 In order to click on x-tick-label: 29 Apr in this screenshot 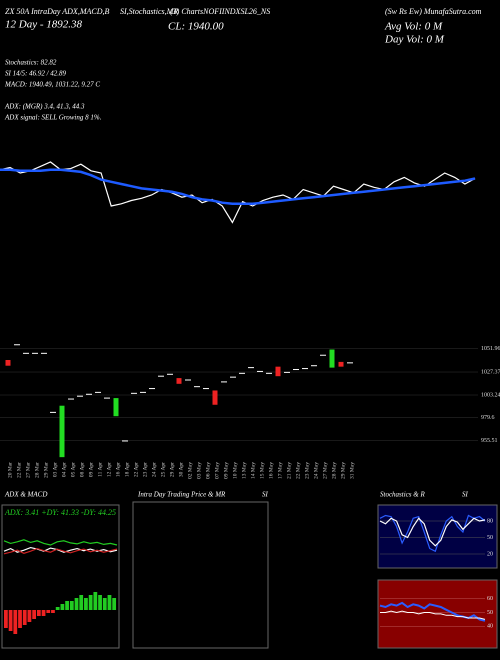, I will do `click(172, 469)`.